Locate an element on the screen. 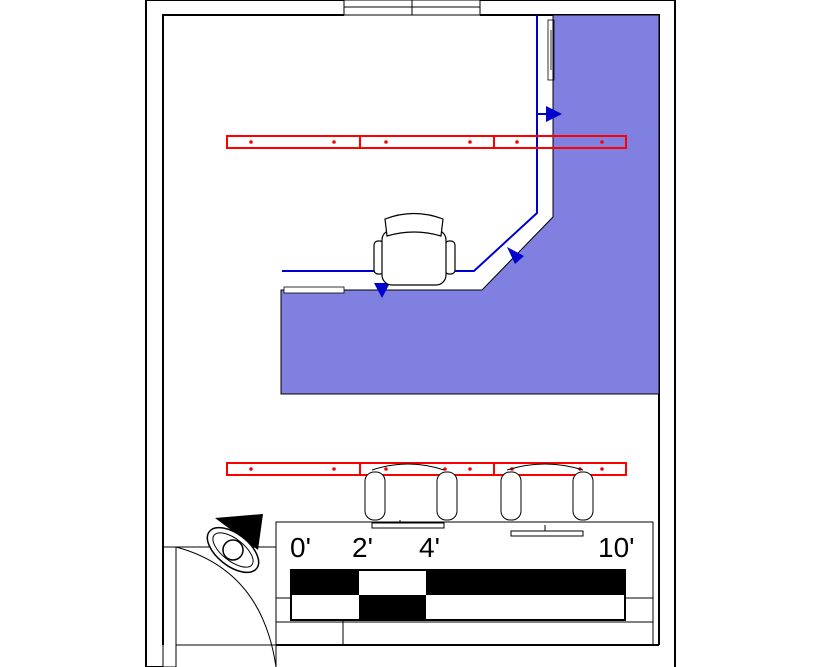  scale-bar: 0' 2' 4' 10' is located at coordinates (462, 576).